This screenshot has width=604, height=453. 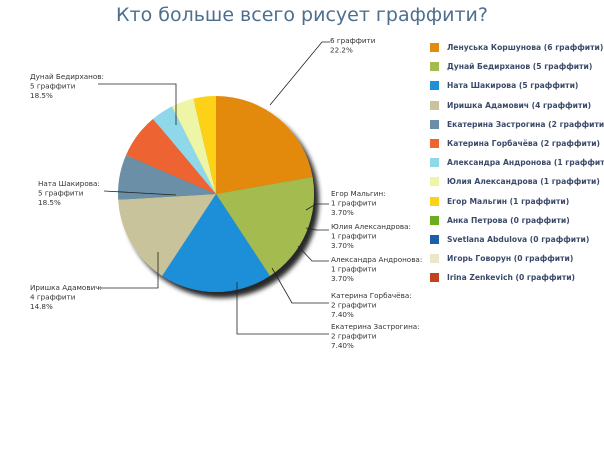 I want to click on callout-label-6-1: Катерина Горбачёва:, so click(x=371, y=295).